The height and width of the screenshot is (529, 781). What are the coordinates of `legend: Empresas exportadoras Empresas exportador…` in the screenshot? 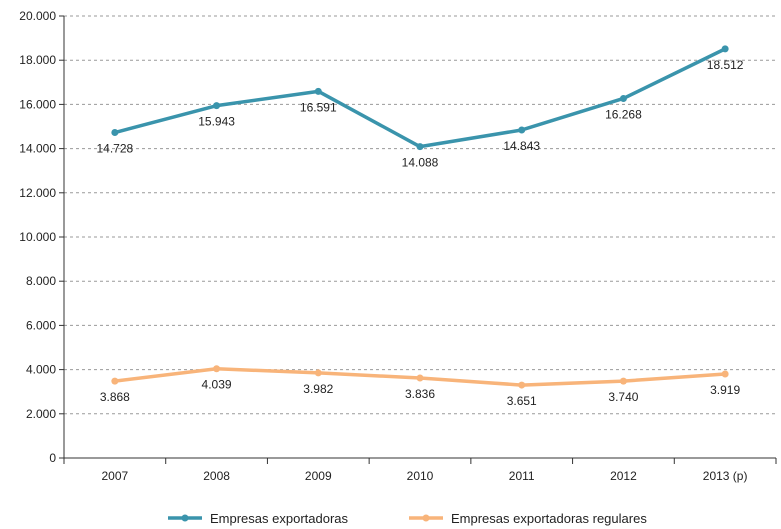 It's located at (407, 518).